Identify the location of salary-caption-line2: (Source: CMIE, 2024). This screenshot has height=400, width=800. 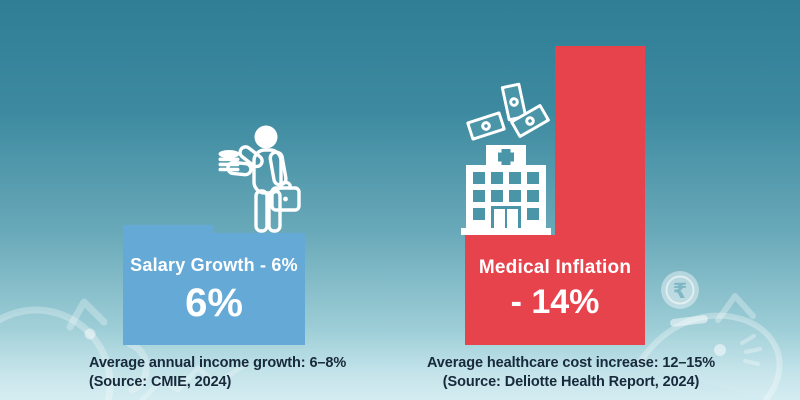
(160, 382).